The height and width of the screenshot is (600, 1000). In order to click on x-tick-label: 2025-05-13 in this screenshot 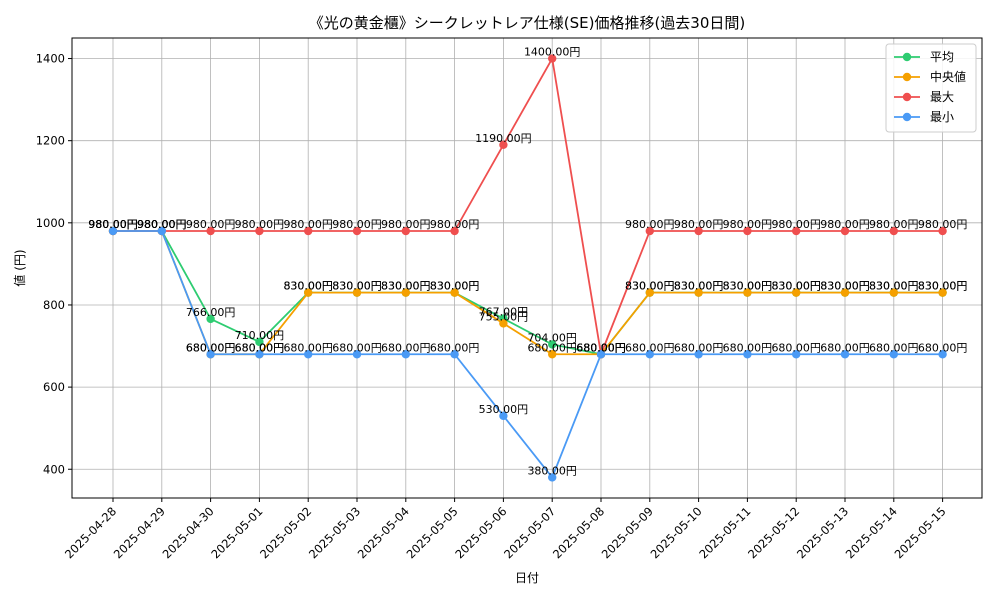, I will do `click(822, 532)`.